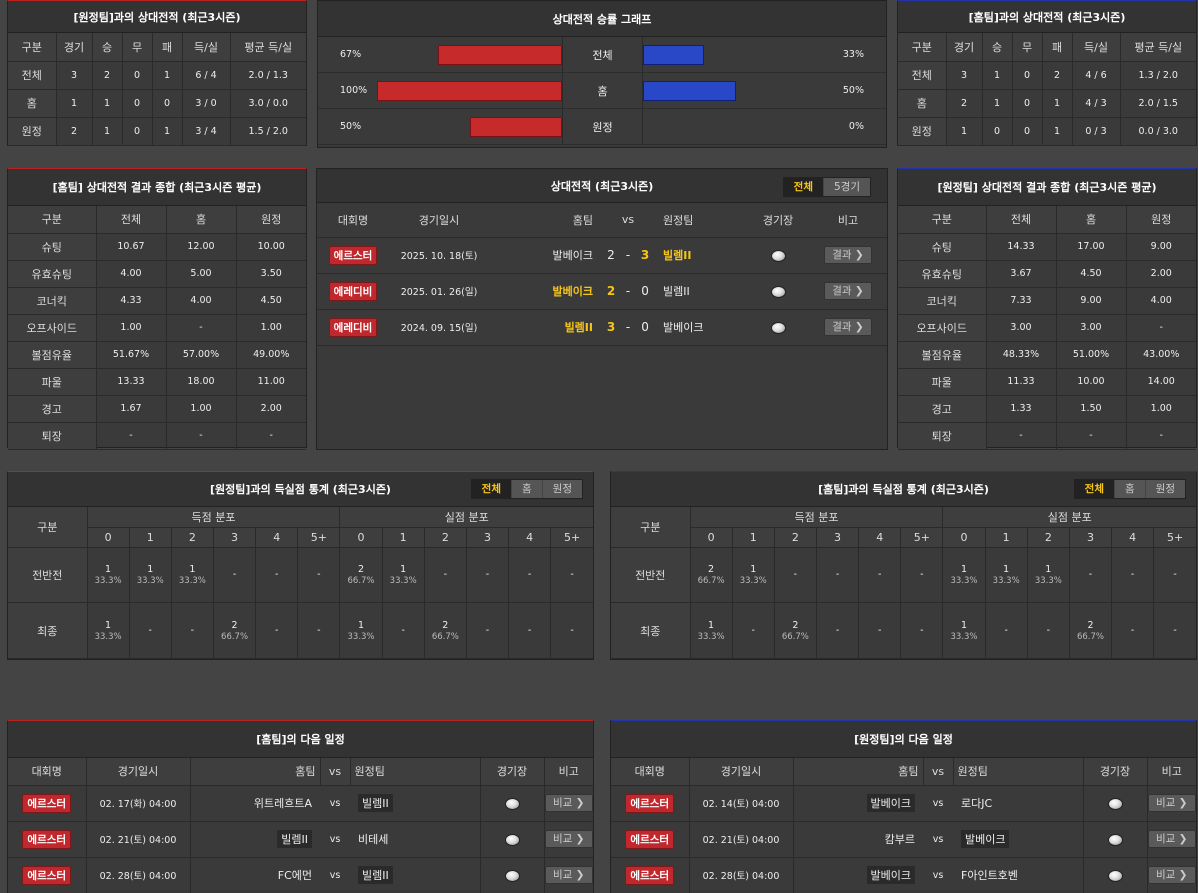  What do you see at coordinates (157, 75) in the screenshot?
I see `table-row: 전체 3 2 0 1 6 / 4 2.0 / 1.3` at bounding box center [157, 75].